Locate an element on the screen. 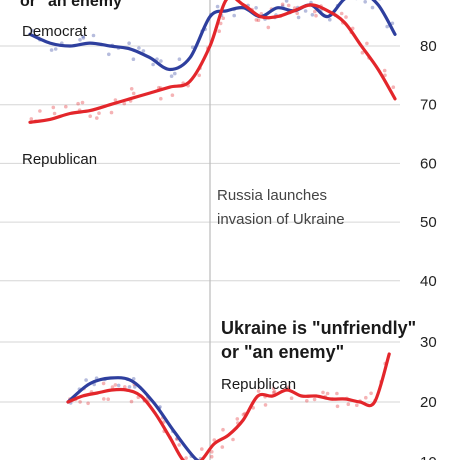  label-republican-top: Republican is located at coordinates (59, 159).